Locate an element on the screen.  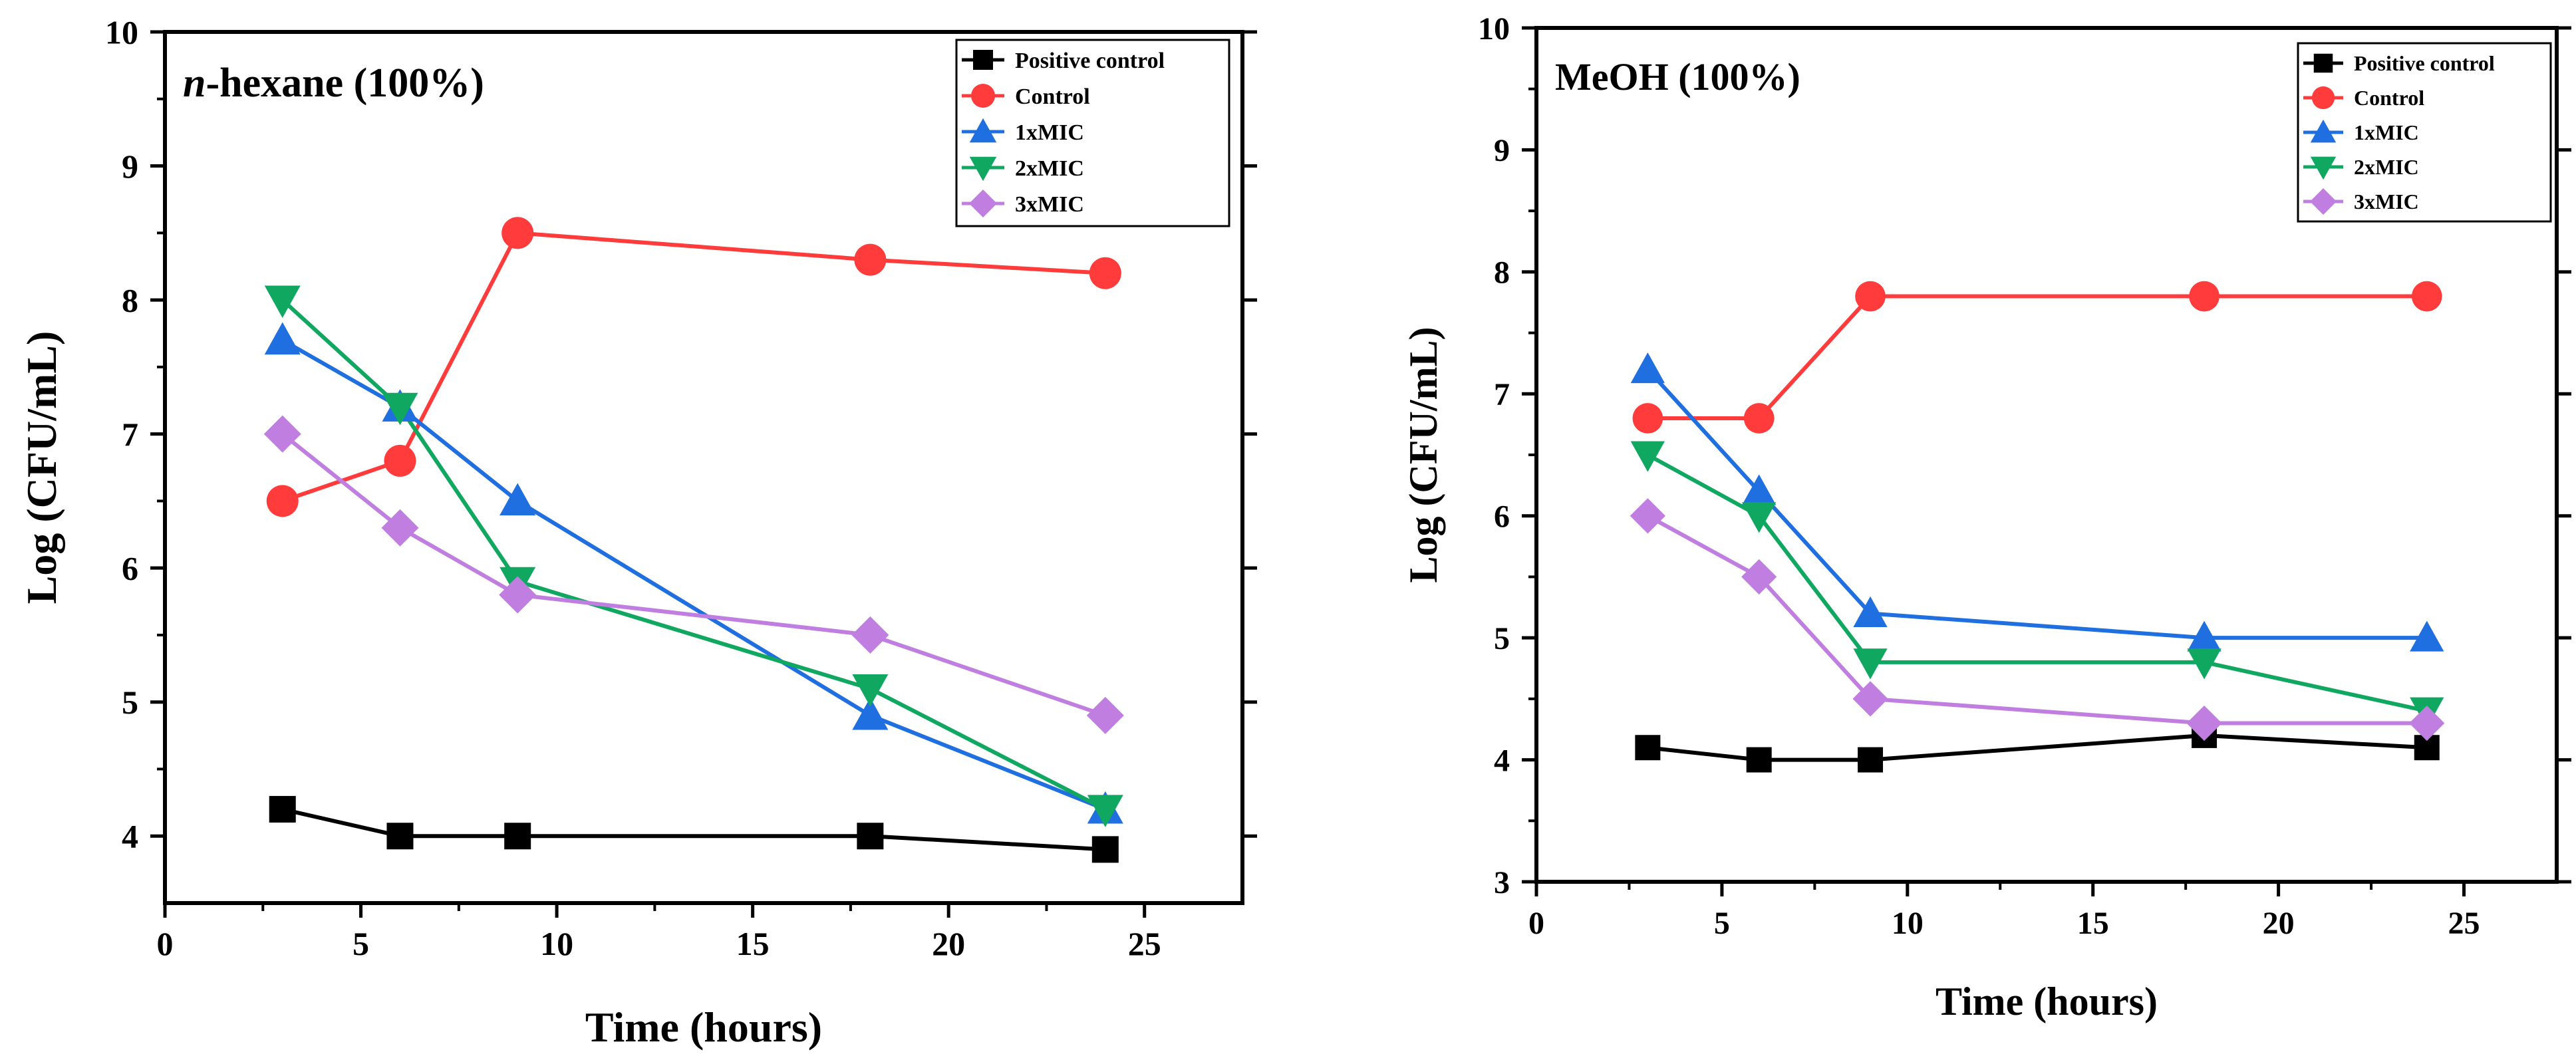
legend-box is located at coordinates (1092, 133).